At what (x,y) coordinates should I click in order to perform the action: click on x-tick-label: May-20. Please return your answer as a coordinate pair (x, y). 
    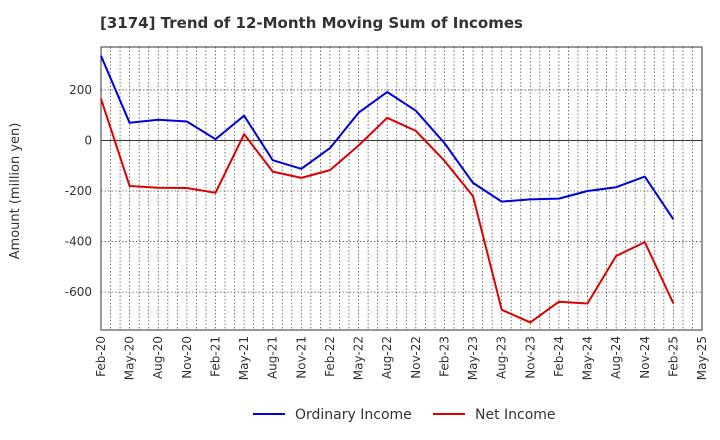
    Looking at the image, I should click on (130, 358).